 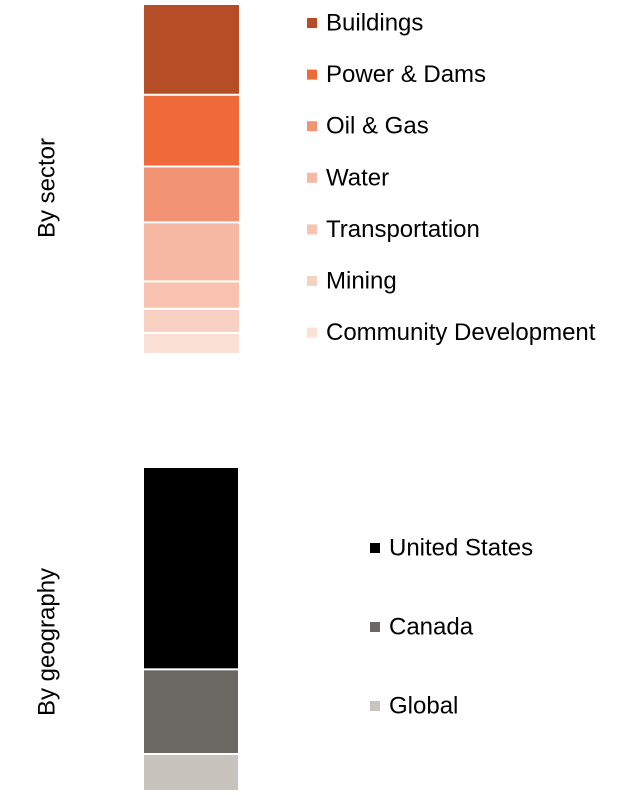 What do you see at coordinates (361, 281) in the screenshot?
I see `legend-label: Mining` at bounding box center [361, 281].